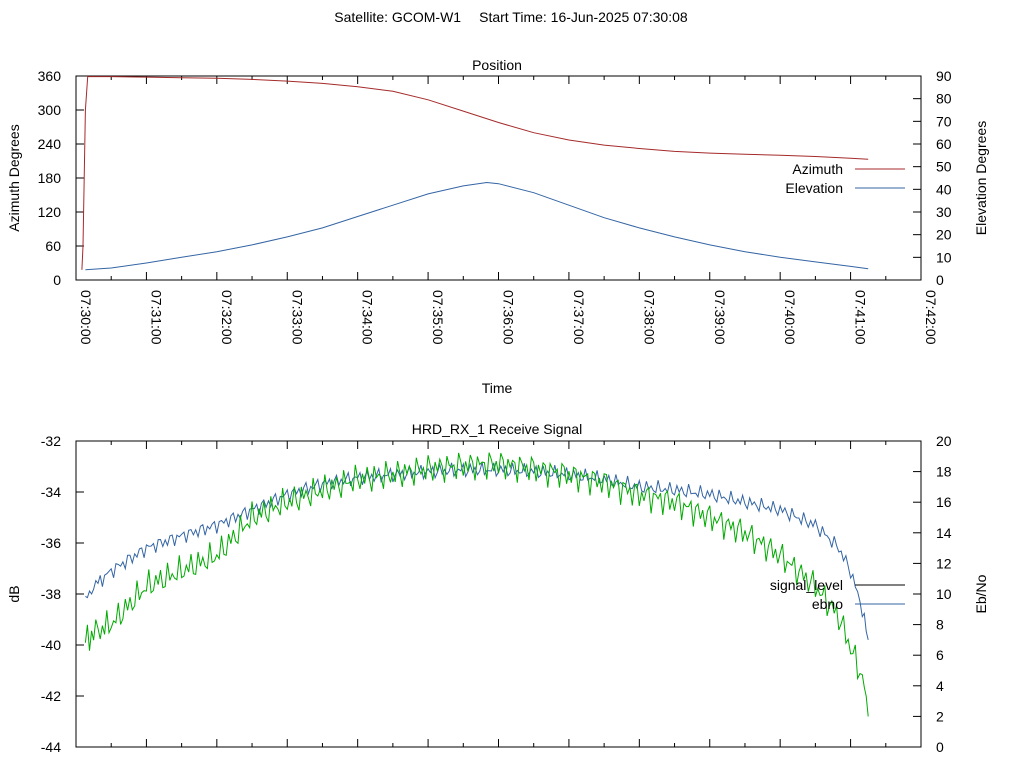 The height and width of the screenshot is (773, 1024). I want to click on signal-y2-tick-label: 10, so click(944, 594).